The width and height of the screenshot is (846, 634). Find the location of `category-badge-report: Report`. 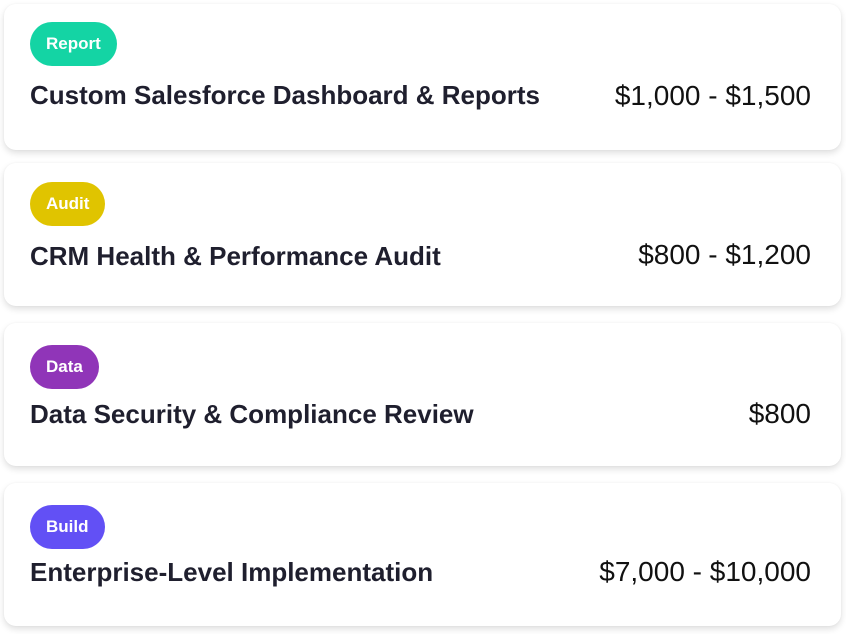

category-badge-report: Report is located at coordinates (73, 44).